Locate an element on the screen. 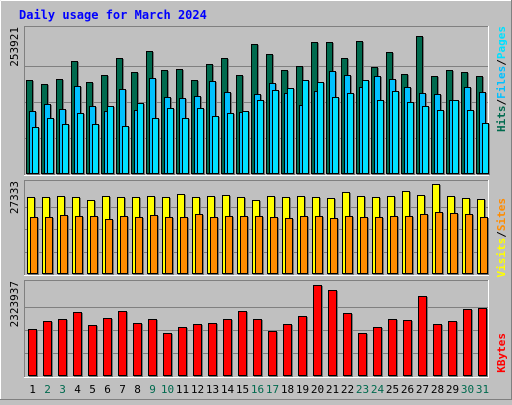  x-tick-label-7: 7 is located at coordinates (122, 389).